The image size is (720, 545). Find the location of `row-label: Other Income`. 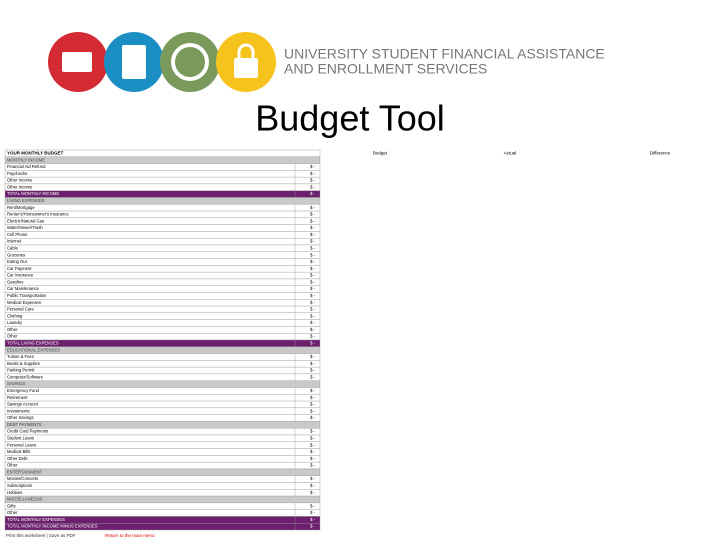

row-label: Other Income is located at coordinates (20, 180).